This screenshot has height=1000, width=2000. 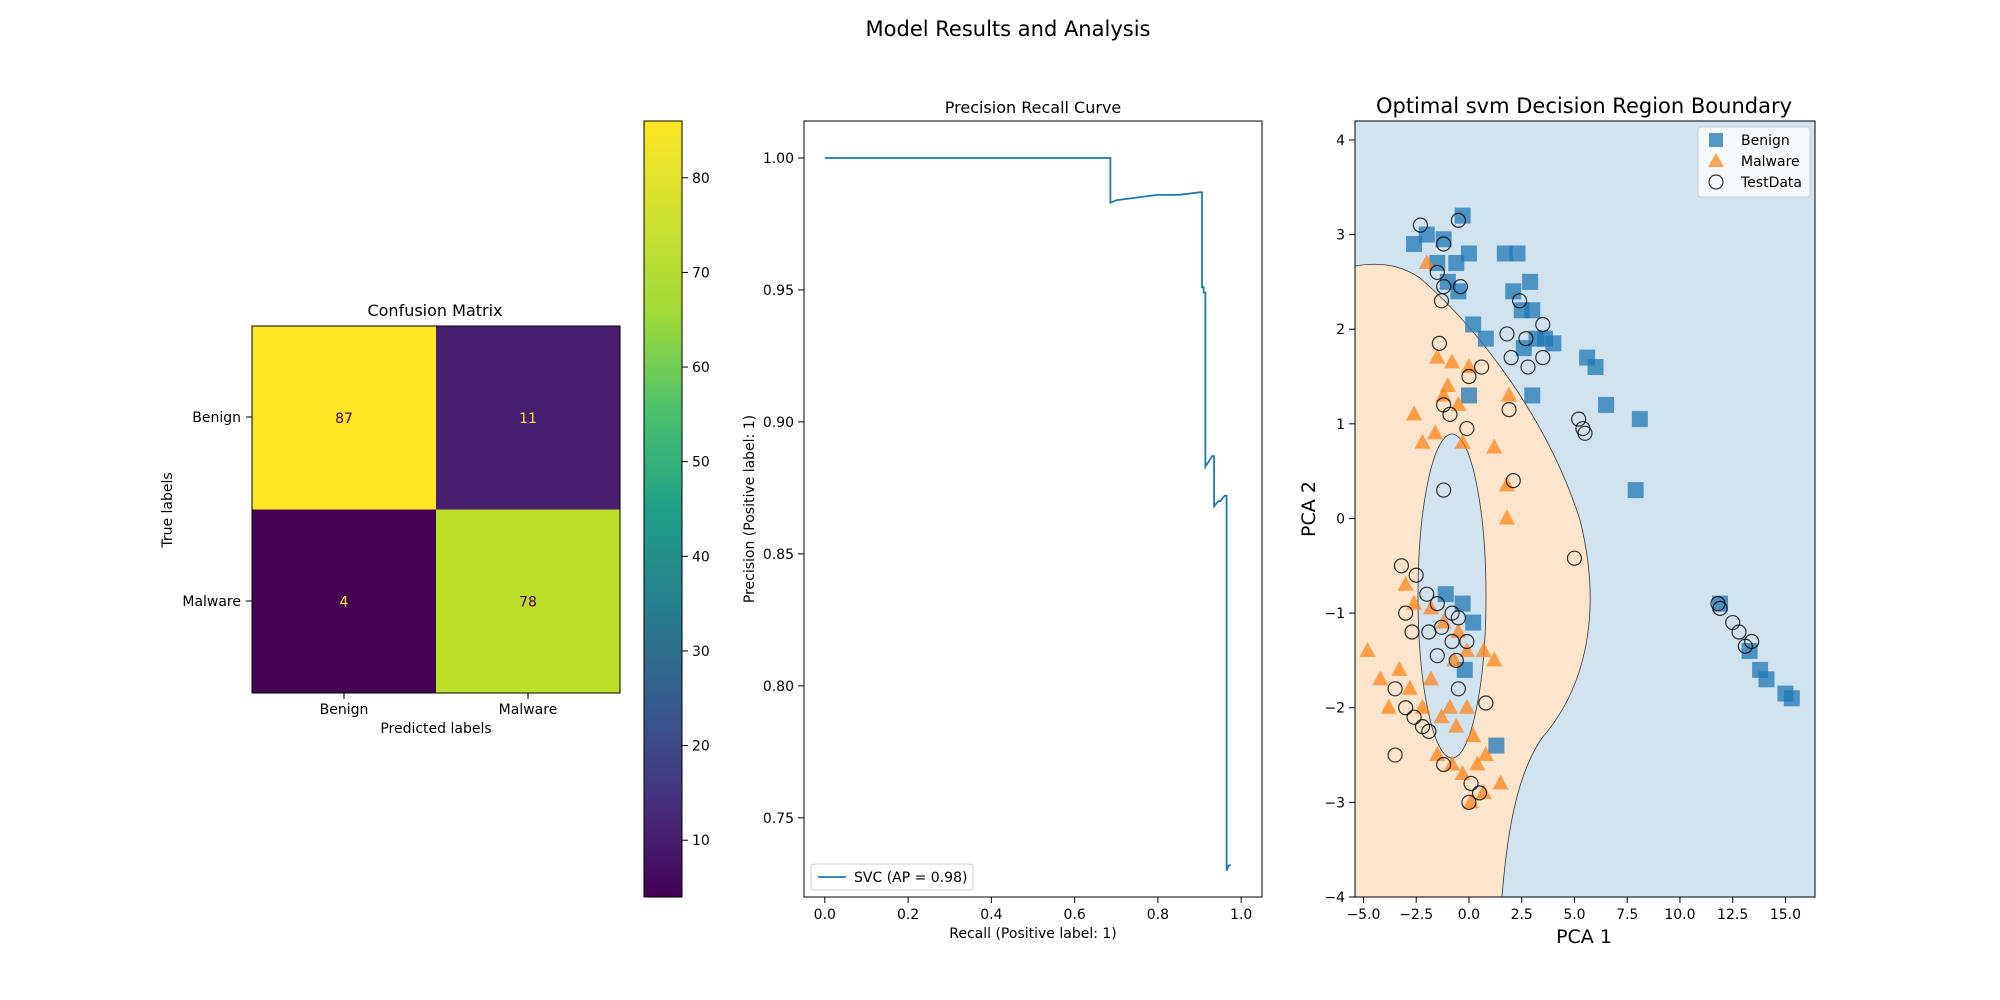 I want to click on legend-malware-label: Malware, so click(x=1770, y=162).